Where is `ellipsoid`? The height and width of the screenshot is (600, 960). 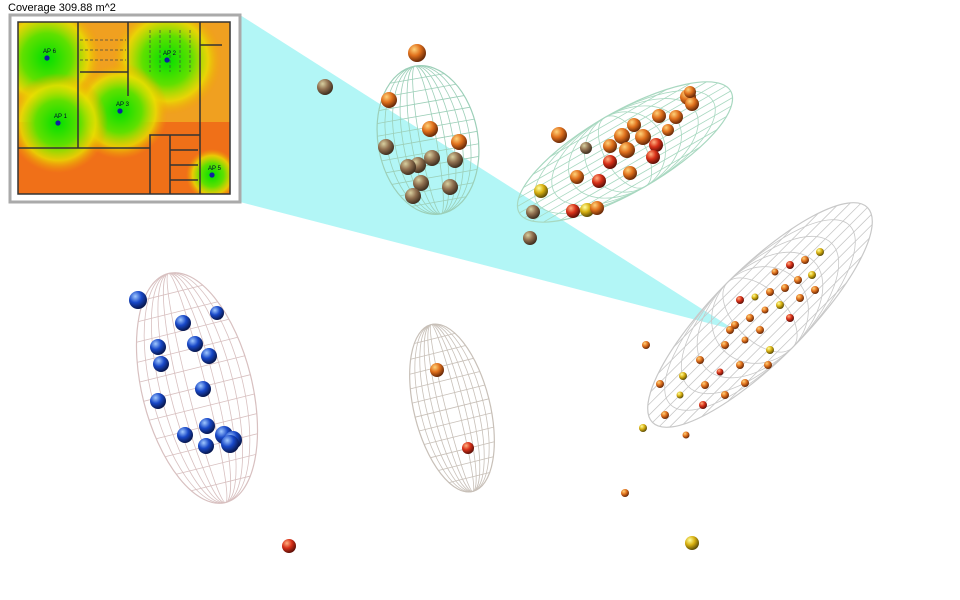 ellipsoid is located at coordinates (452, 408).